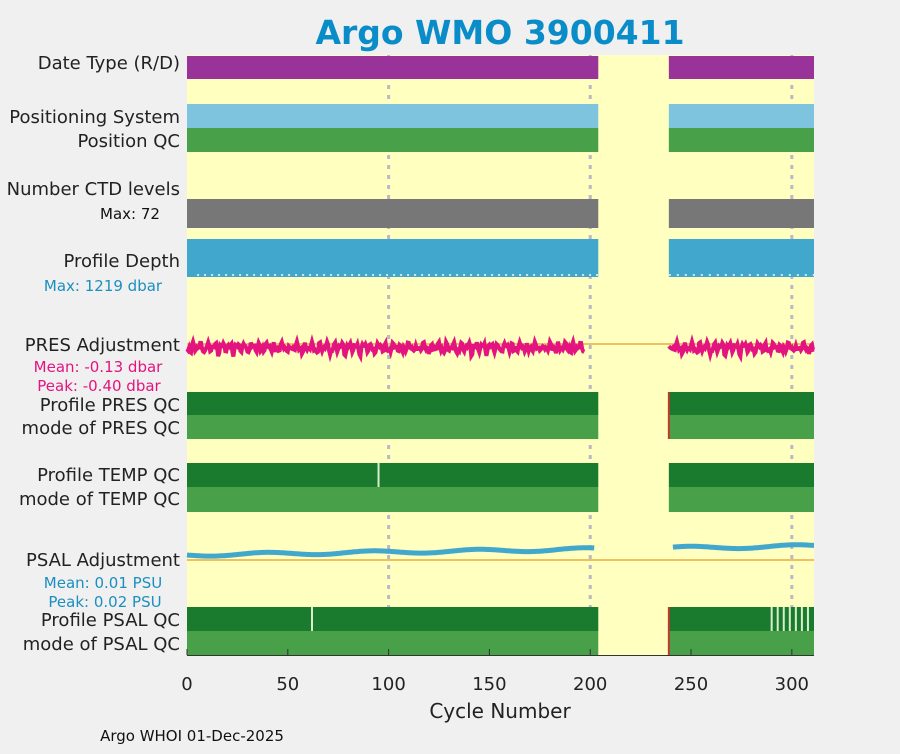  What do you see at coordinates (385, 349) in the screenshot?
I see `pres-adjustment-line-a` at bounding box center [385, 349].